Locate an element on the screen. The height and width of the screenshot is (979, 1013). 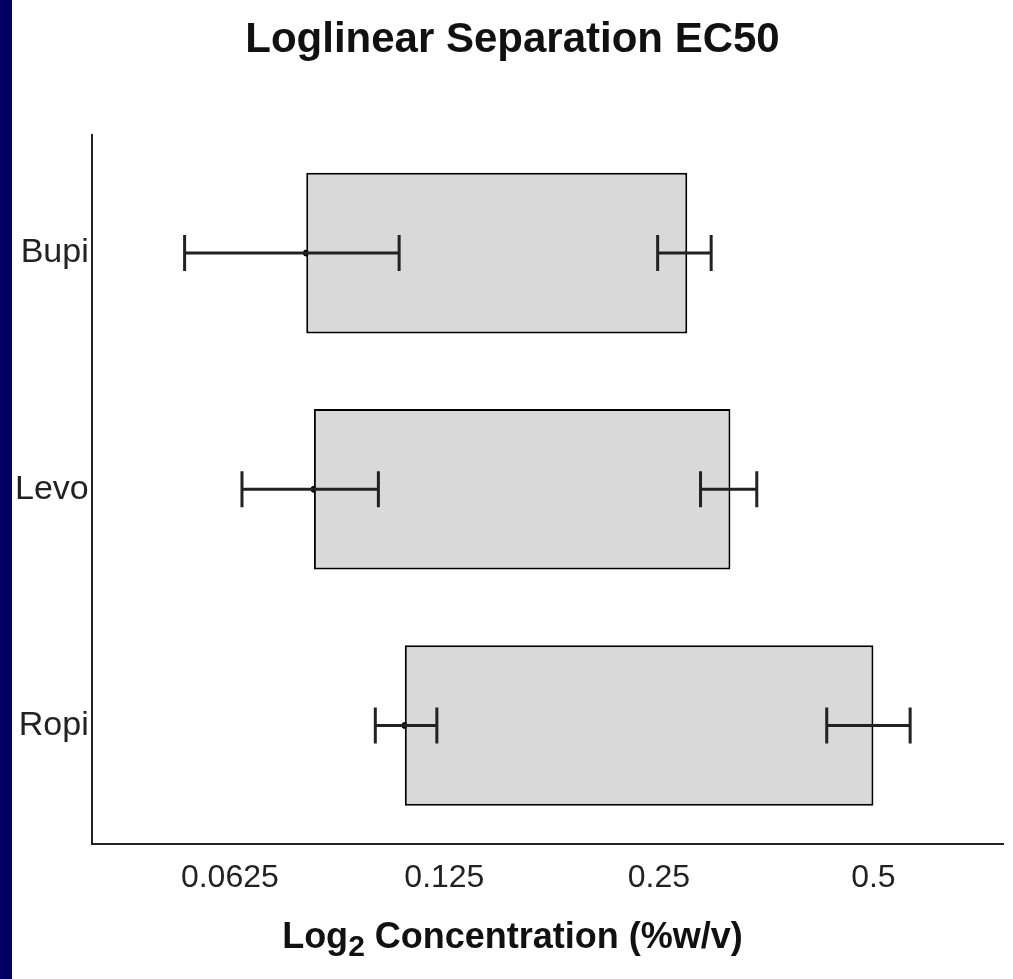
y-tick-label: Ropi is located at coordinates (53, 722).